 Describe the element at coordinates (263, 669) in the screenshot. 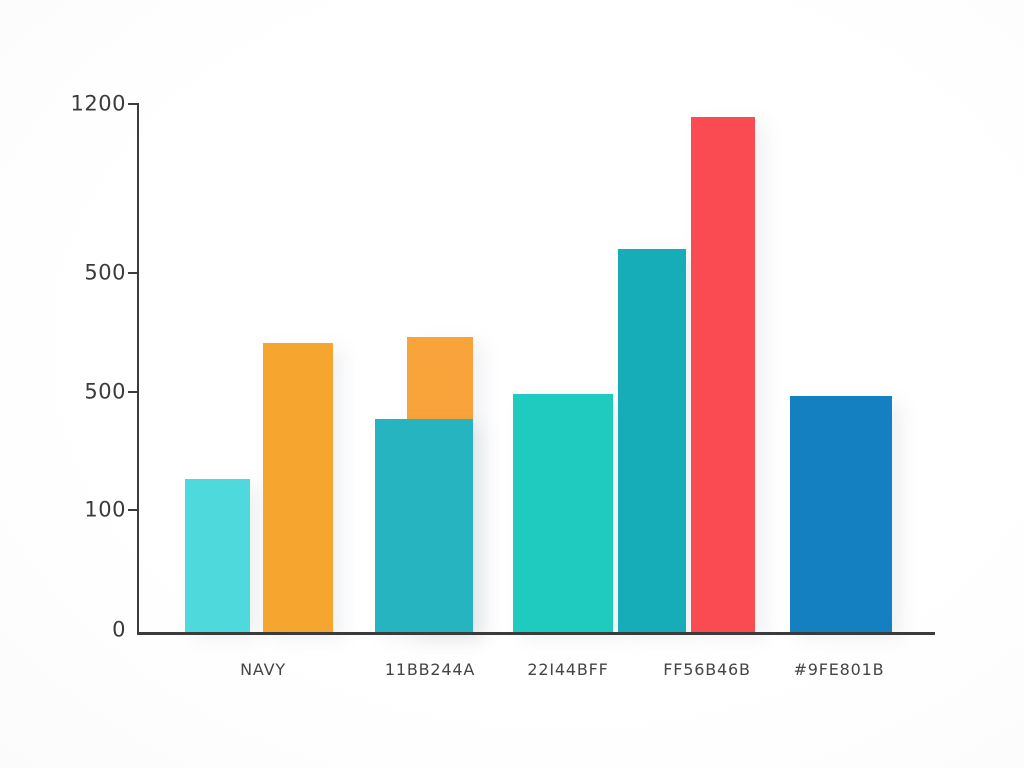

I see `x-category-label: NAVY` at that location.